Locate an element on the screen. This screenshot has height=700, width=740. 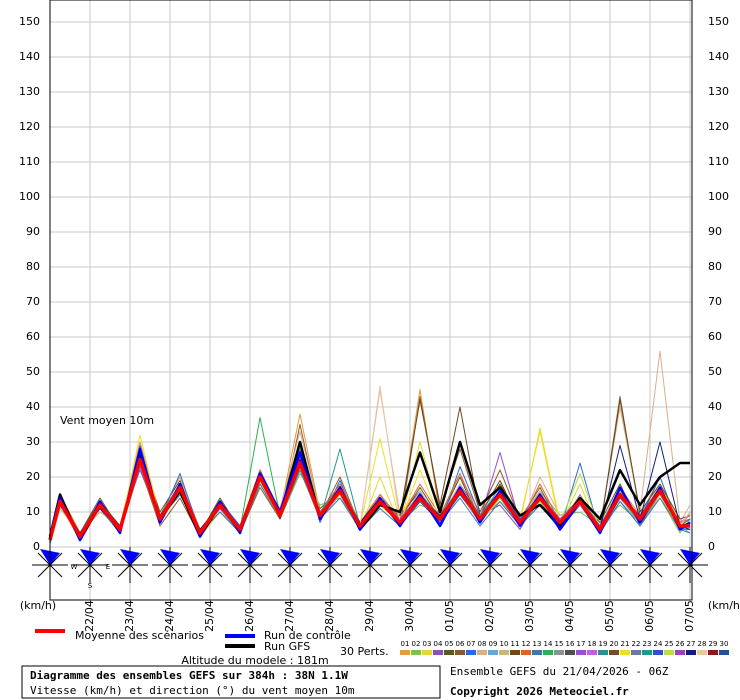
wind-roses is located at coordinates (370, 565).